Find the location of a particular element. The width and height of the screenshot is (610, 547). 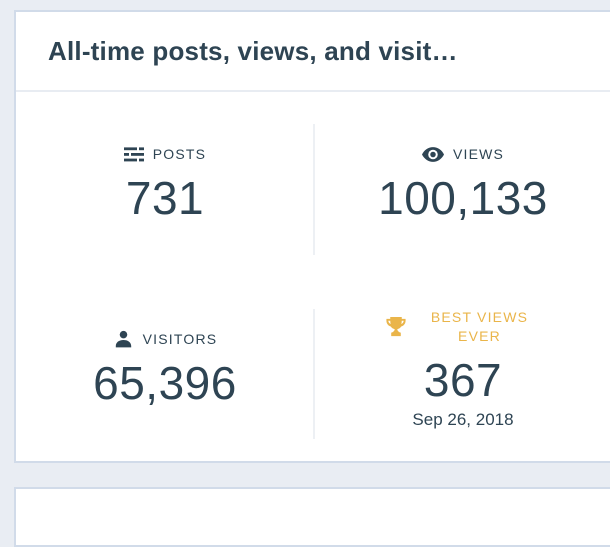

stat-views-label-text: VIEWS is located at coordinates (478, 154).